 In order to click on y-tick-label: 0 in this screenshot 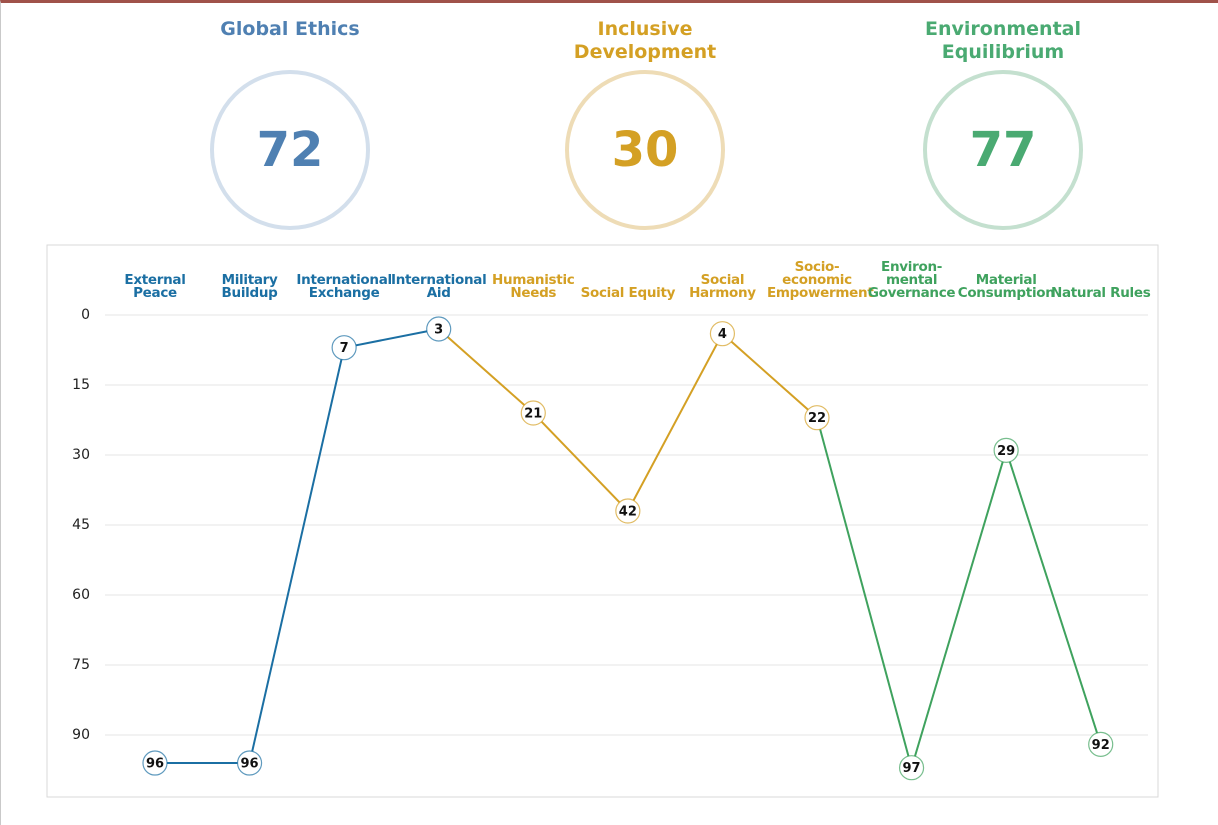, I will do `click(85, 315)`.